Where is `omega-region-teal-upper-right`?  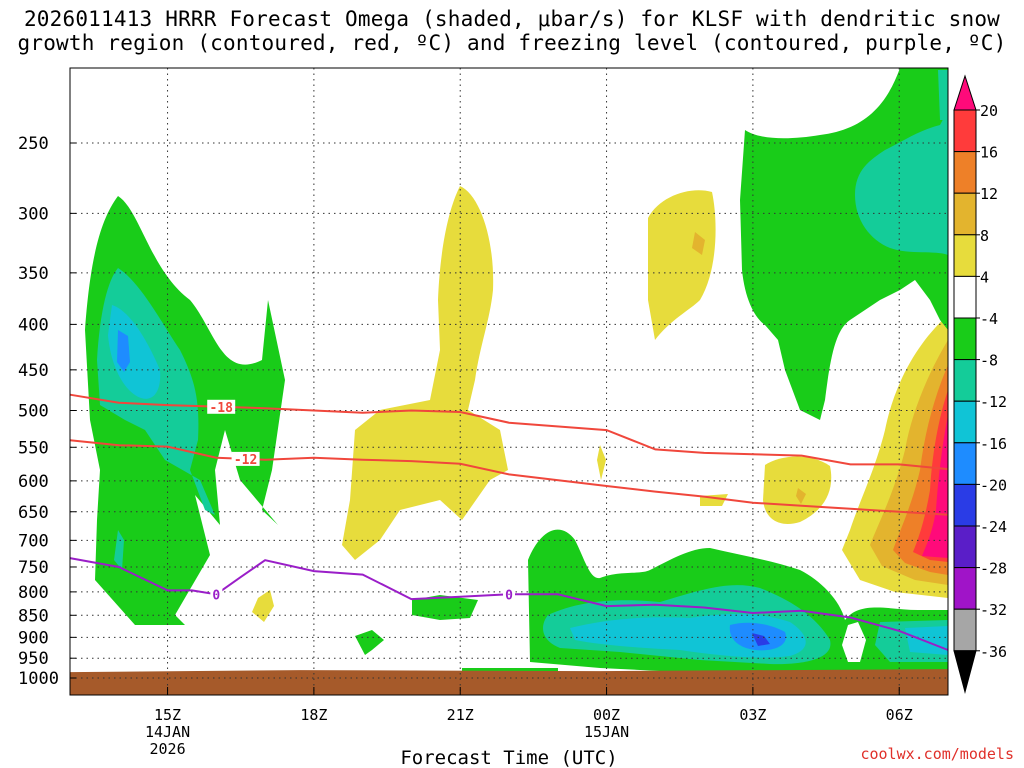
omega-region-teal-upper-right is located at coordinates (901, 161).